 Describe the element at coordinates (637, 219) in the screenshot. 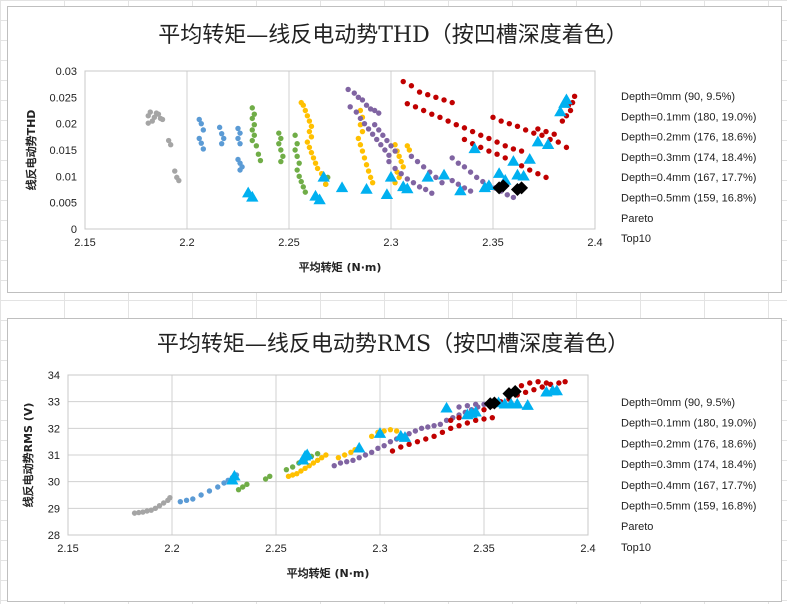

I see `legend-entry: Pareto` at that location.